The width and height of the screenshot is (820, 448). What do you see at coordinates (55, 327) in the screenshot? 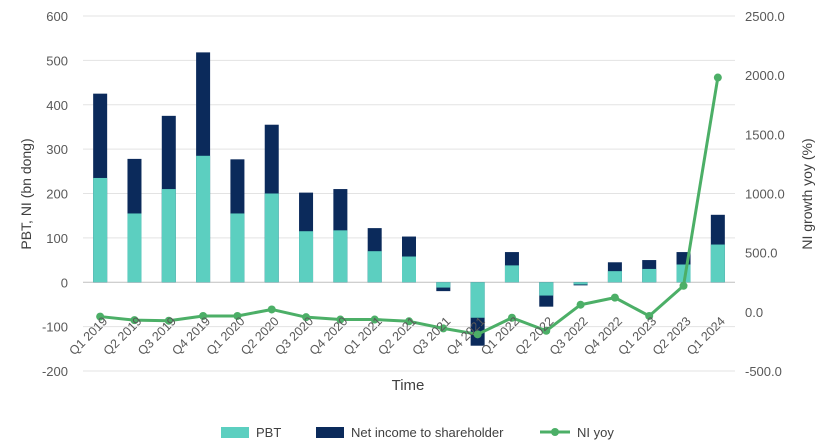
I see `y-left-tick-label: -100` at bounding box center [55, 327].